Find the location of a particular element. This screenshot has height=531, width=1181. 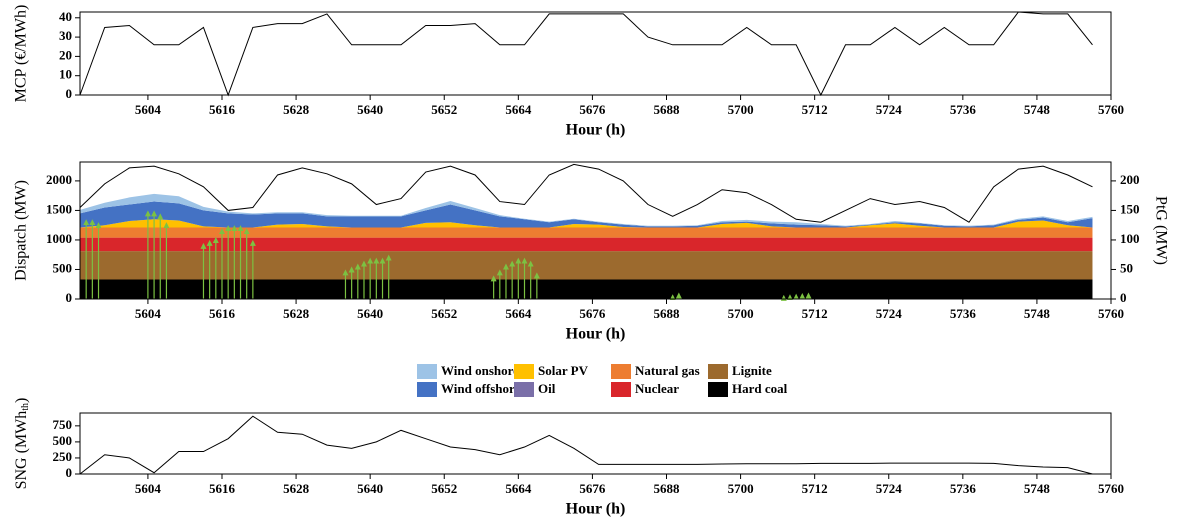

y-tick-label: 250 is located at coordinates (63, 456).